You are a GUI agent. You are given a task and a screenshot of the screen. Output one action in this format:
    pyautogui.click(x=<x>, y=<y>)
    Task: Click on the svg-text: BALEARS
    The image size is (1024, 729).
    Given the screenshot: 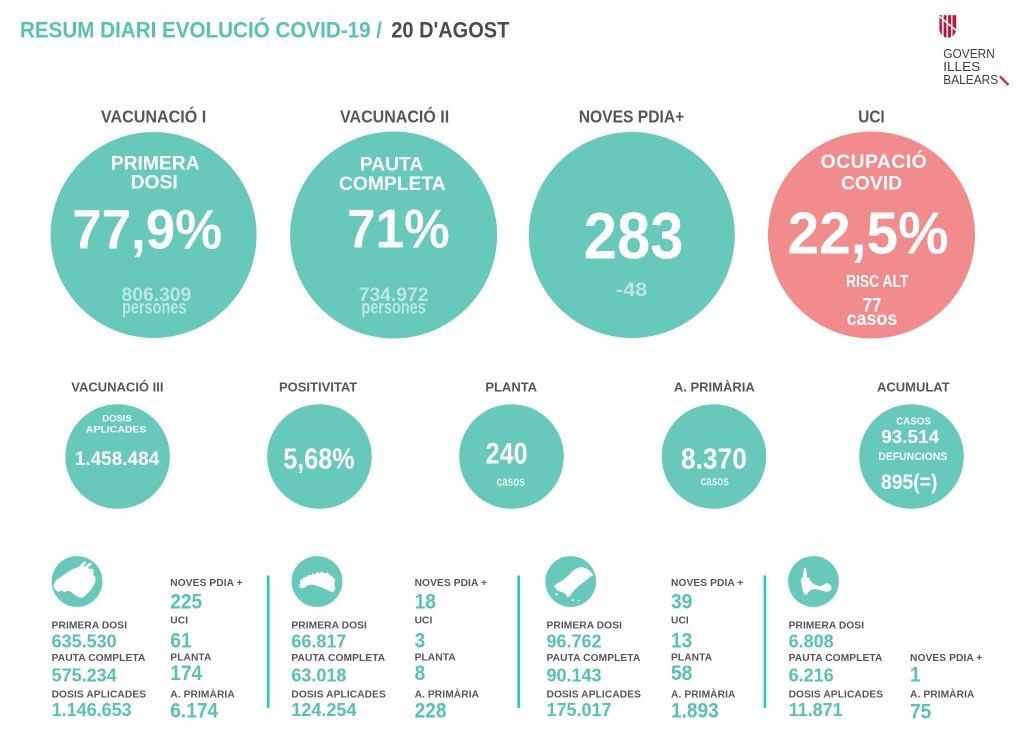 What is the action you would take?
    pyautogui.click(x=970, y=79)
    